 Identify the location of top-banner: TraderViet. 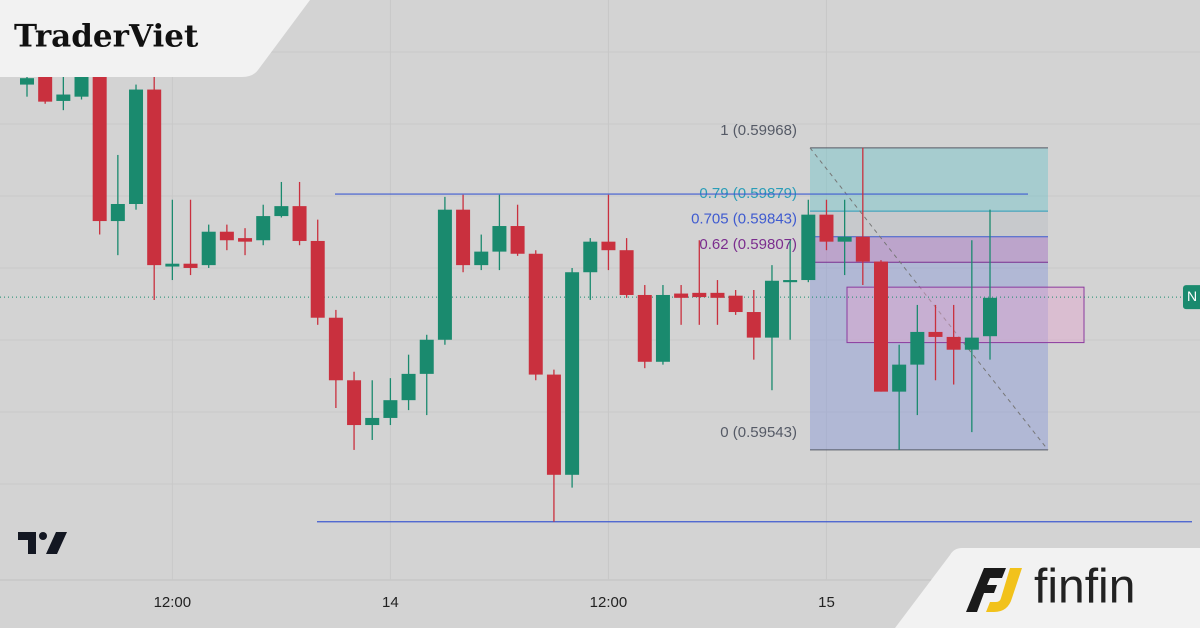
(155, 38).